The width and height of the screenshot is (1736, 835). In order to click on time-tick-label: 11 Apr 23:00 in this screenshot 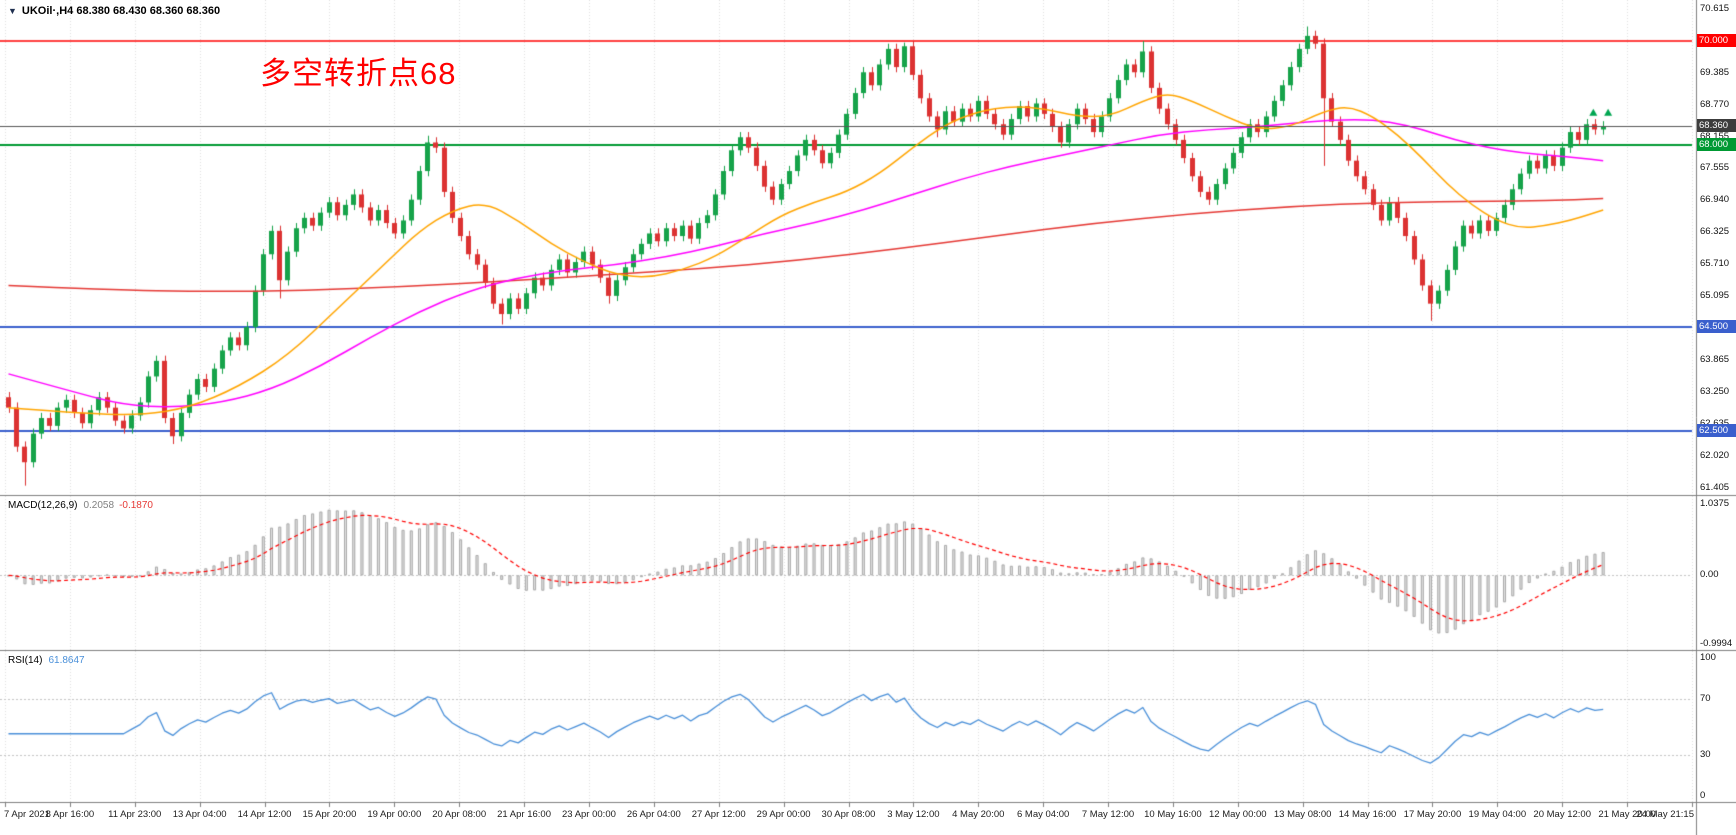, I will do `click(135, 814)`.